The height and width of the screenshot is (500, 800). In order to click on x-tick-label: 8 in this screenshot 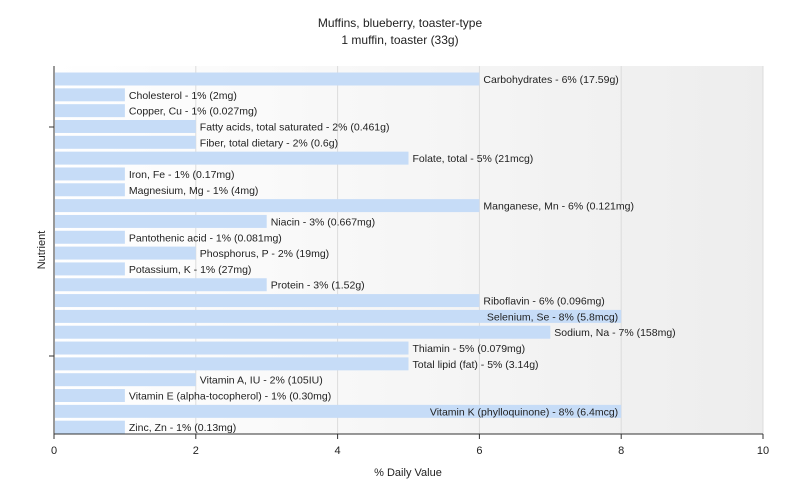, I will do `click(621, 451)`.